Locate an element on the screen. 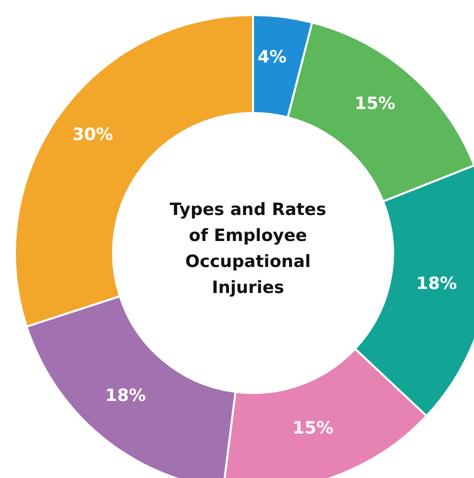 Image resolution: width=474 pixels, height=478 pixels. text: Types and Rates of Employee Occupational Injuries is located at coordinates (248, 249).